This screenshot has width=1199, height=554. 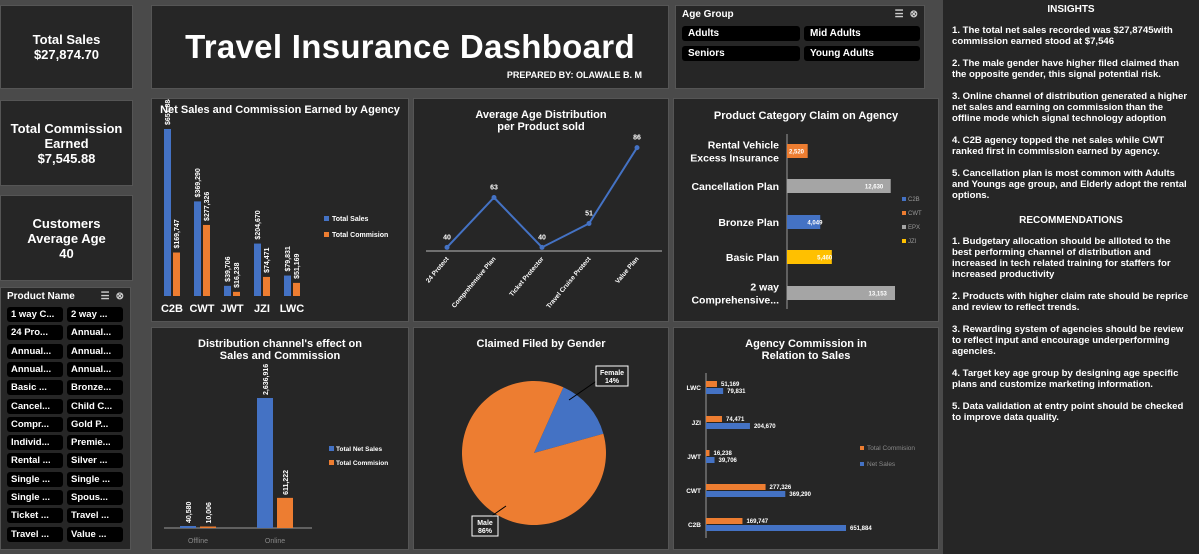 I want to click on age-slicer-item: Seniors, so click(x=741, y=53).